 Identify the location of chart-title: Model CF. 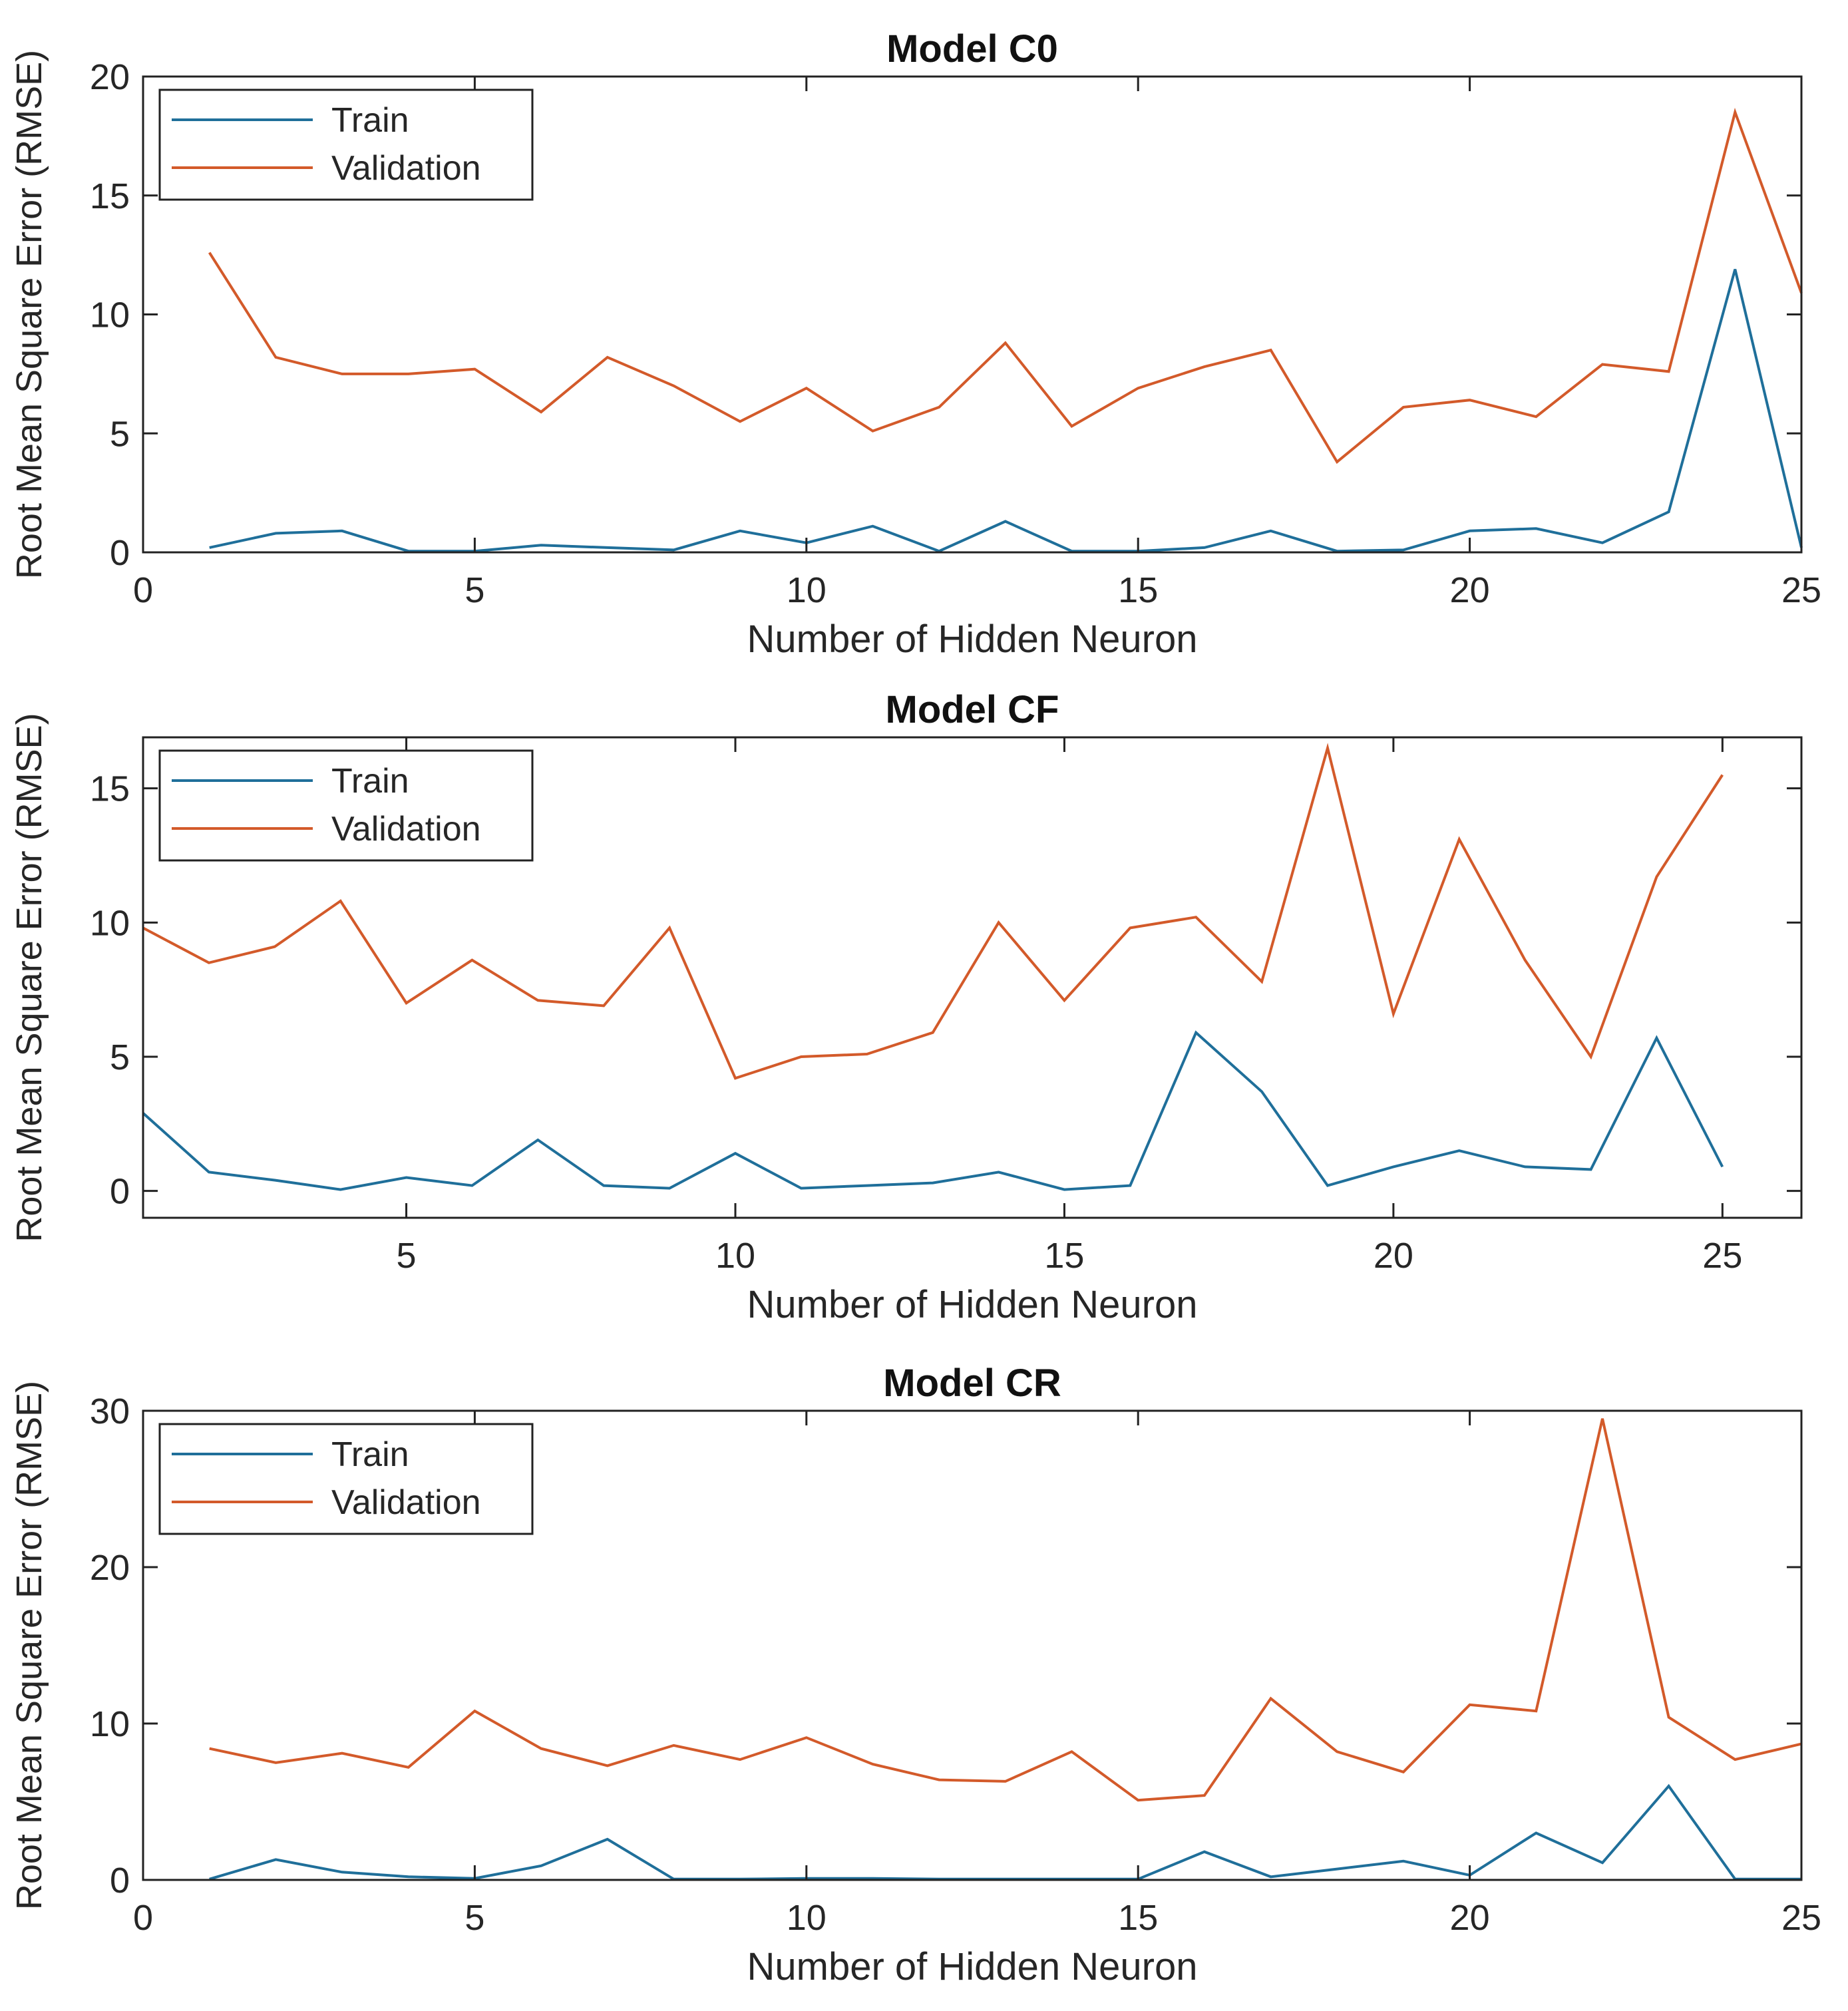
(972, 709).